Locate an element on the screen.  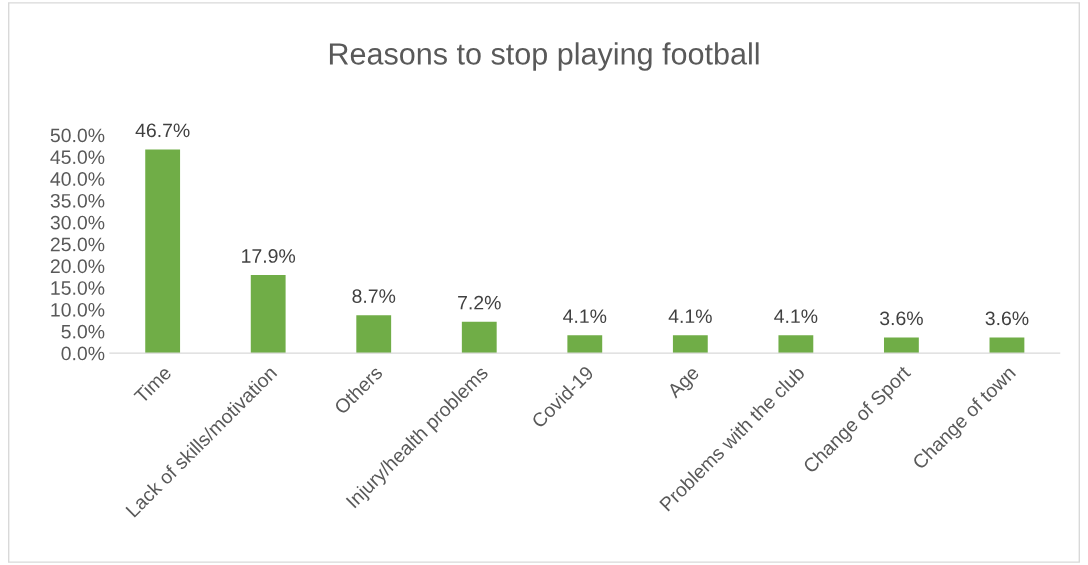
y-tick-label: 30.0% is located at coordinates (77, 222).